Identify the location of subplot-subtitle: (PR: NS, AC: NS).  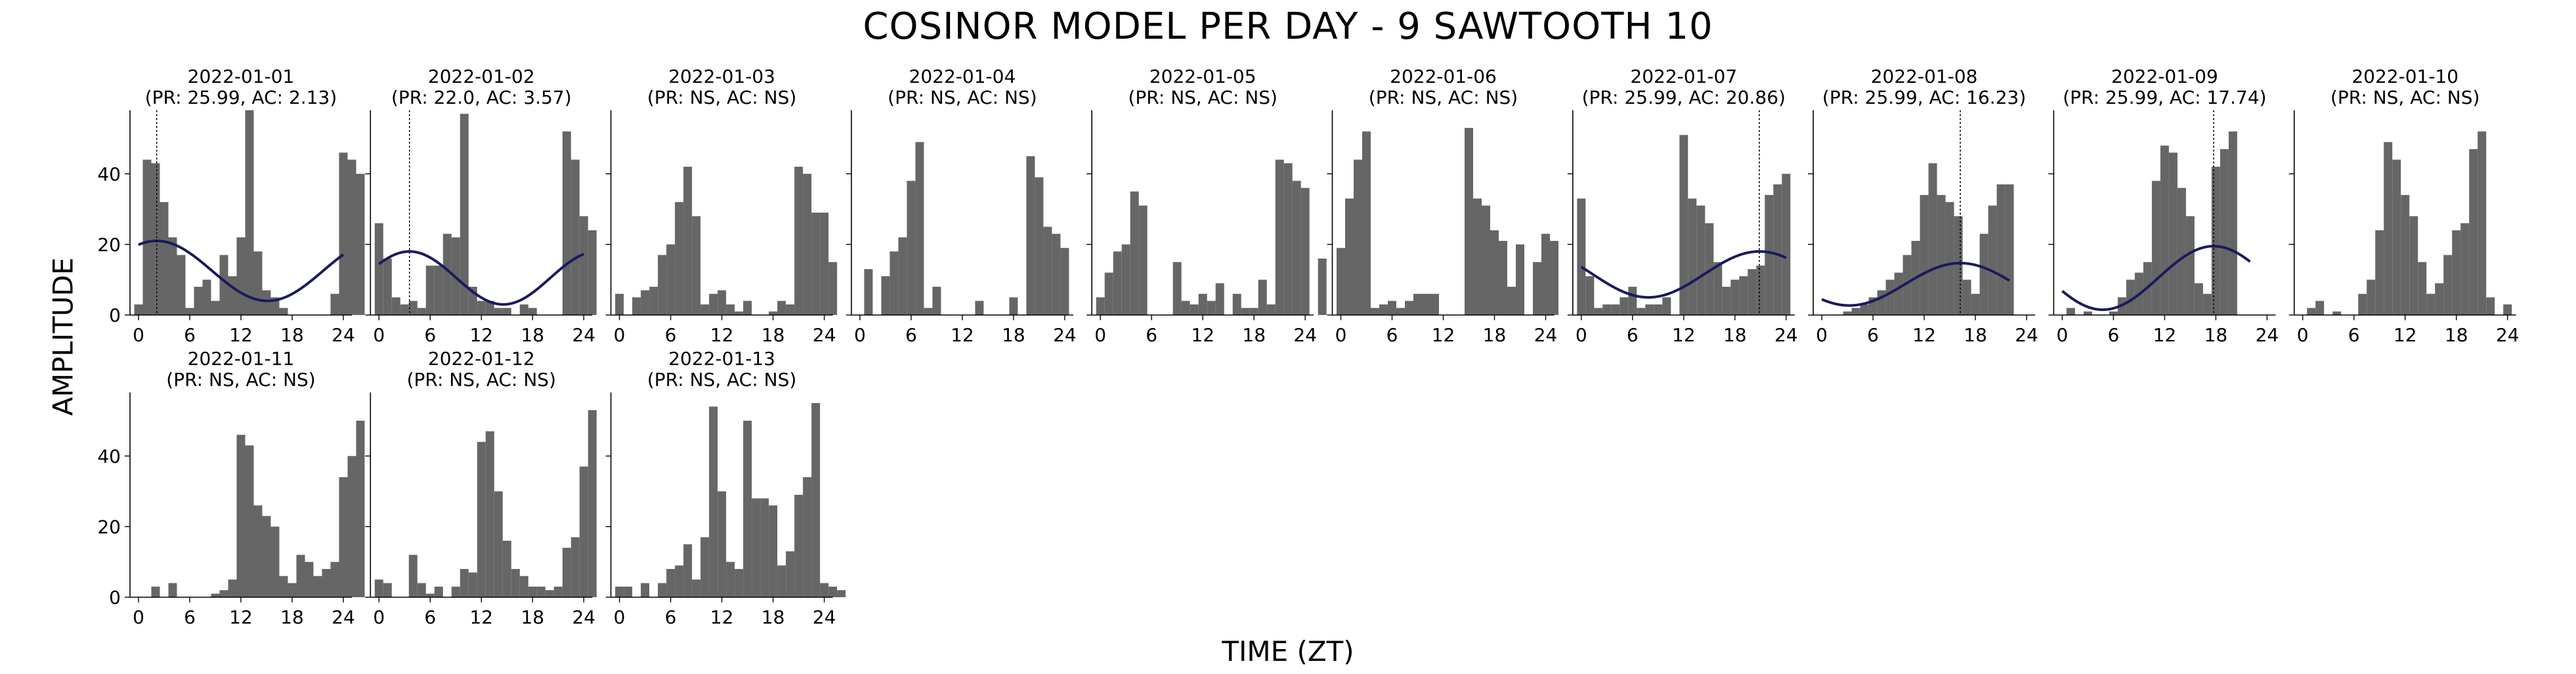
(1443, 97).